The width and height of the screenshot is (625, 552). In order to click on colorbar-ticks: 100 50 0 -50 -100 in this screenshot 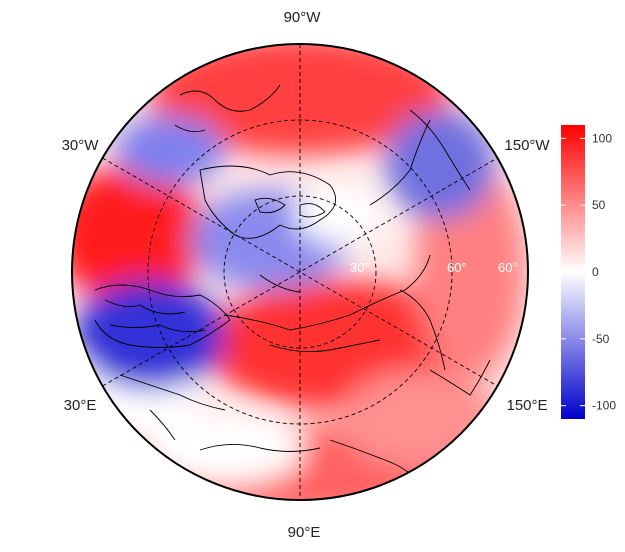, I will do `click(588, 272)`.